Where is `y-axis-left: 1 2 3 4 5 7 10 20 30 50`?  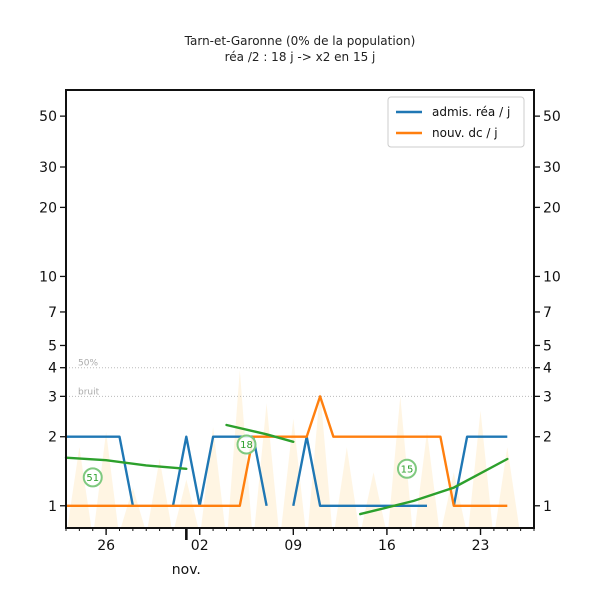 y-axis-left: 1 2 3 4 5 7 10 20 30 50 is located at coordinates (52, 312).